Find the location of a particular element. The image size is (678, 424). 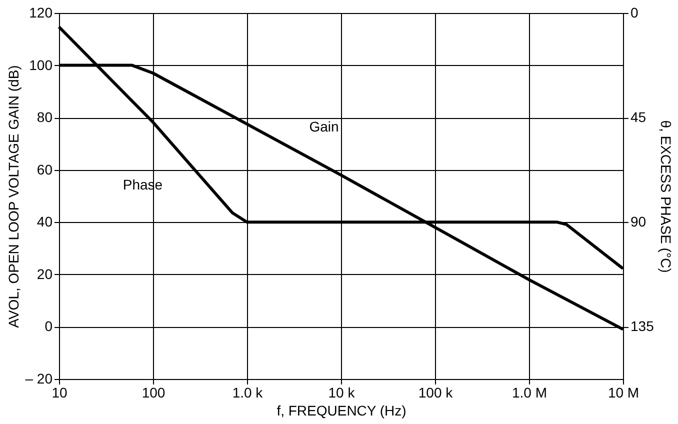

y-axis-title: AVOL, OPEN LOOP VOLTAGE GAIN (dB) is located at coordinates (13, 196).